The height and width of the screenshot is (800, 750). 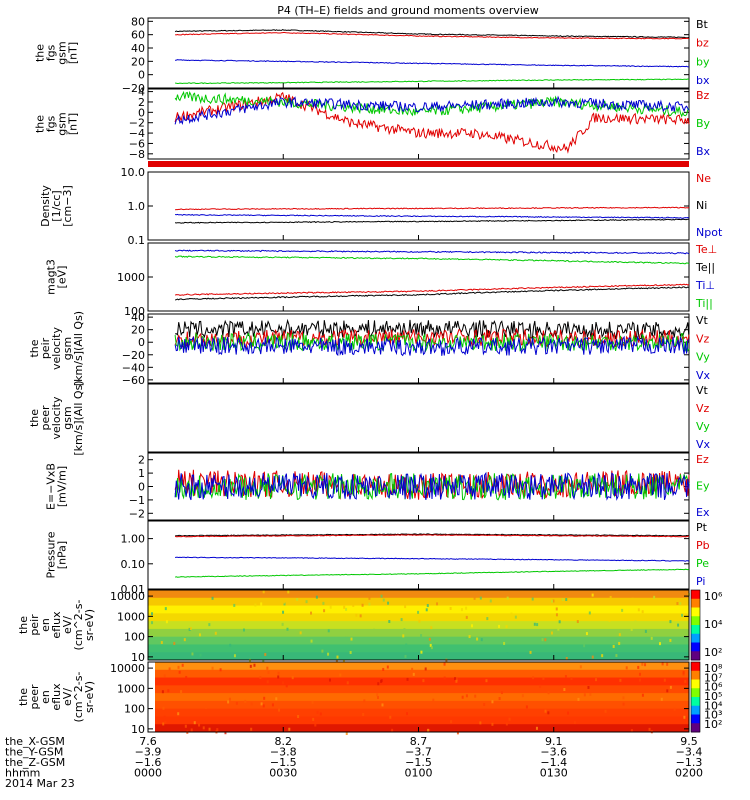 I want to click on y-axis-label-line: sr-eV), so click(x=89, y=625).